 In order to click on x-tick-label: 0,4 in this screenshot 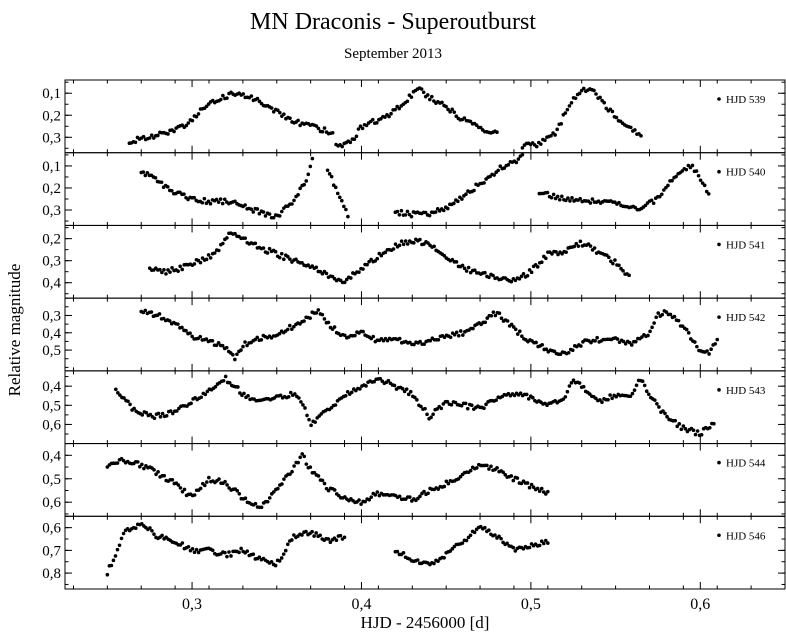, I will do `click(361, 604)`.